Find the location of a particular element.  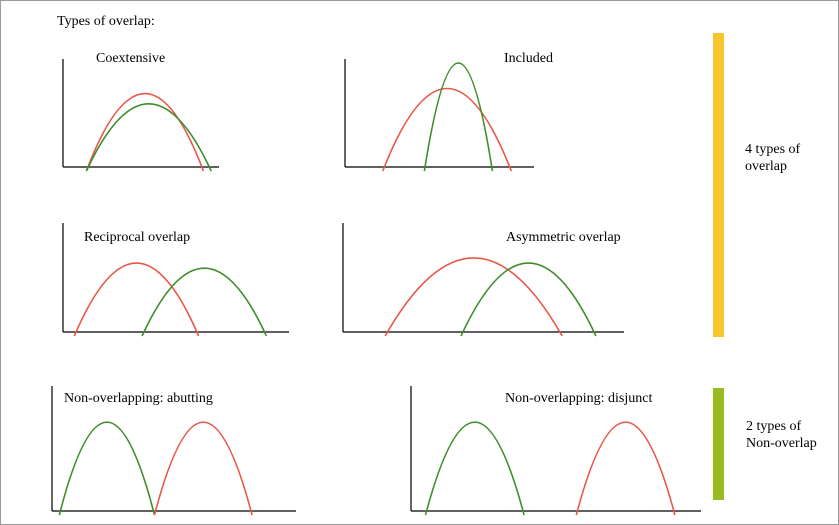

reciprocal-red-curve is located at coordinates (136, 299).